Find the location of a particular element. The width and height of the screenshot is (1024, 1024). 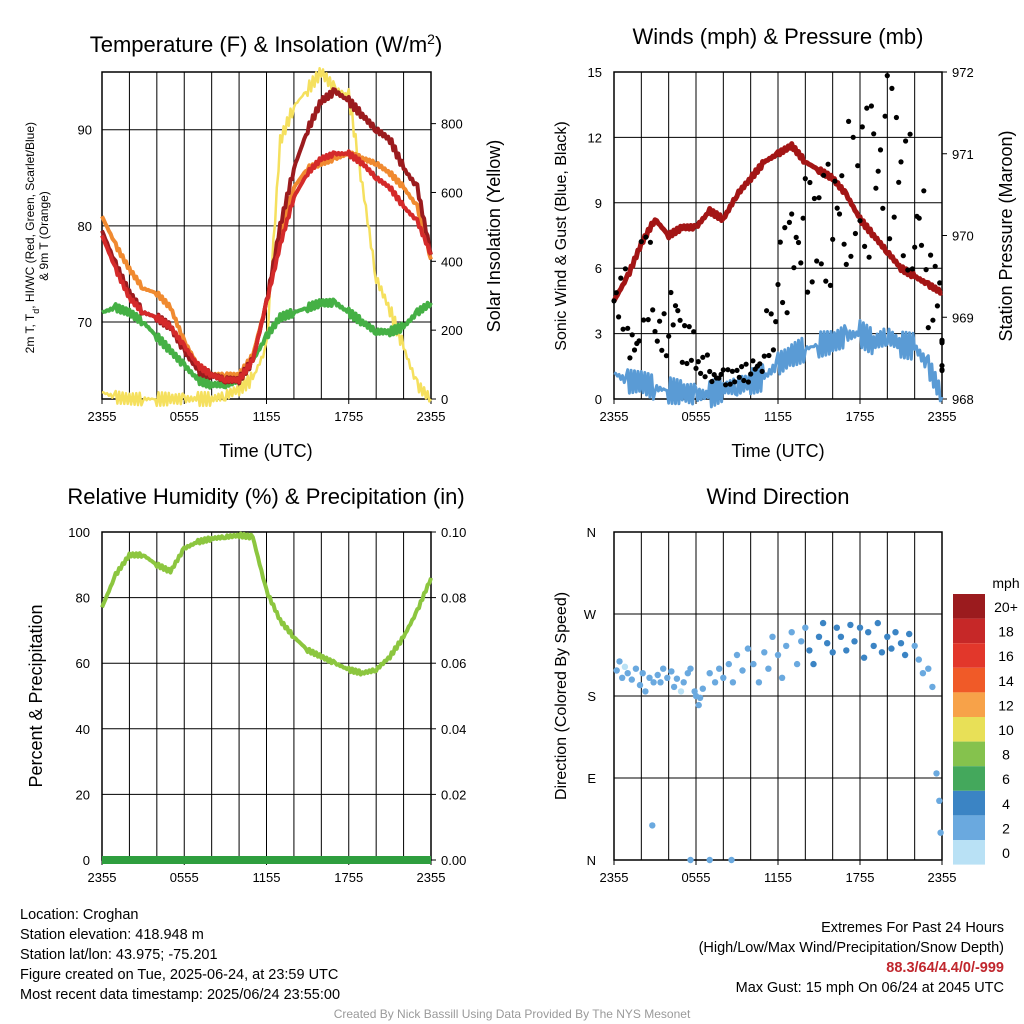

x-tick-label: 1755 is located at coordinates (348, 877).